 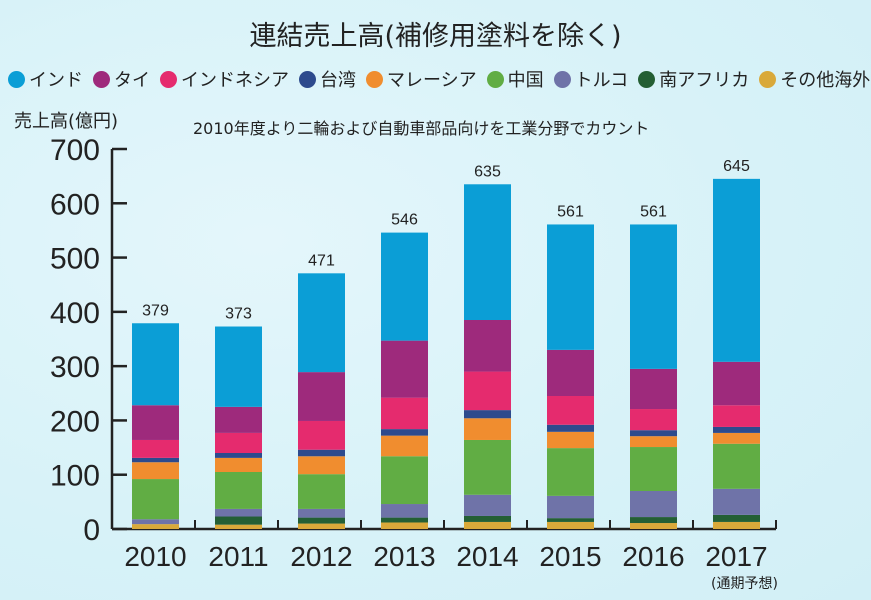 I want to click on x-tick-label: 2016, so click(x=653, y=556).